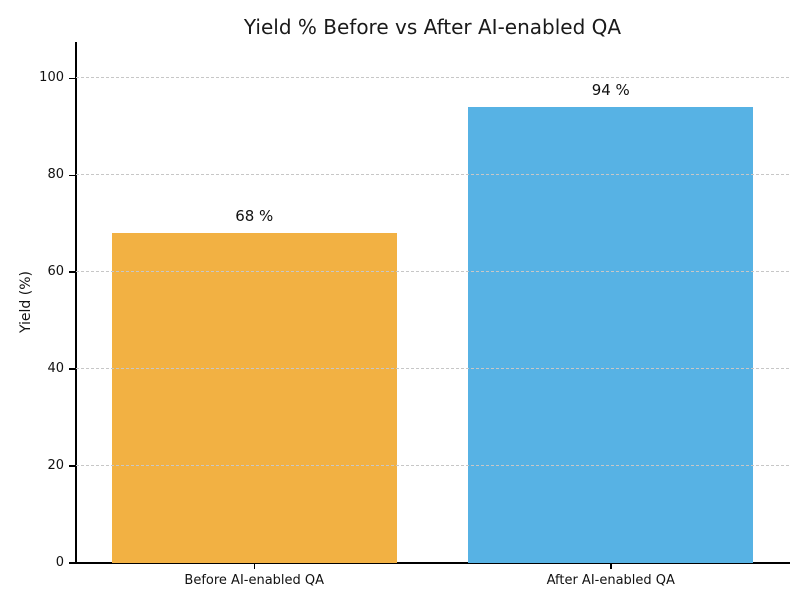  I want to click on x-axis-spine, so click(432, 562).